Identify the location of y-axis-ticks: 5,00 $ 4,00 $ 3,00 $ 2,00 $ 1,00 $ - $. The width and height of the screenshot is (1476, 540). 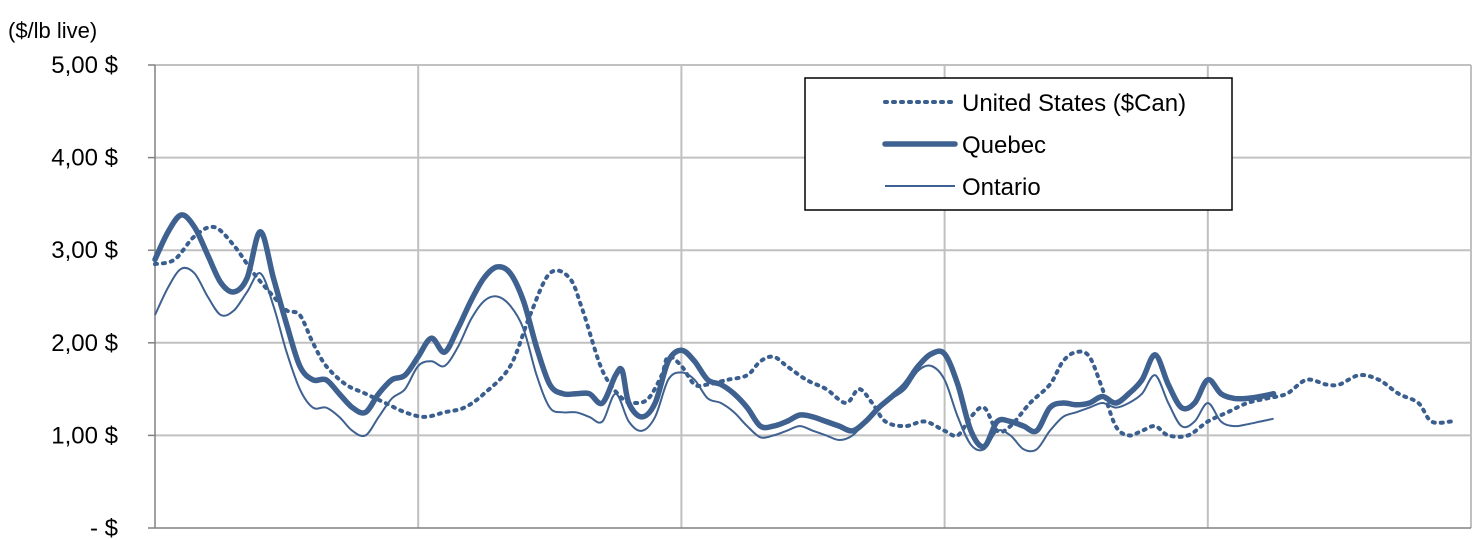
(103, 296).